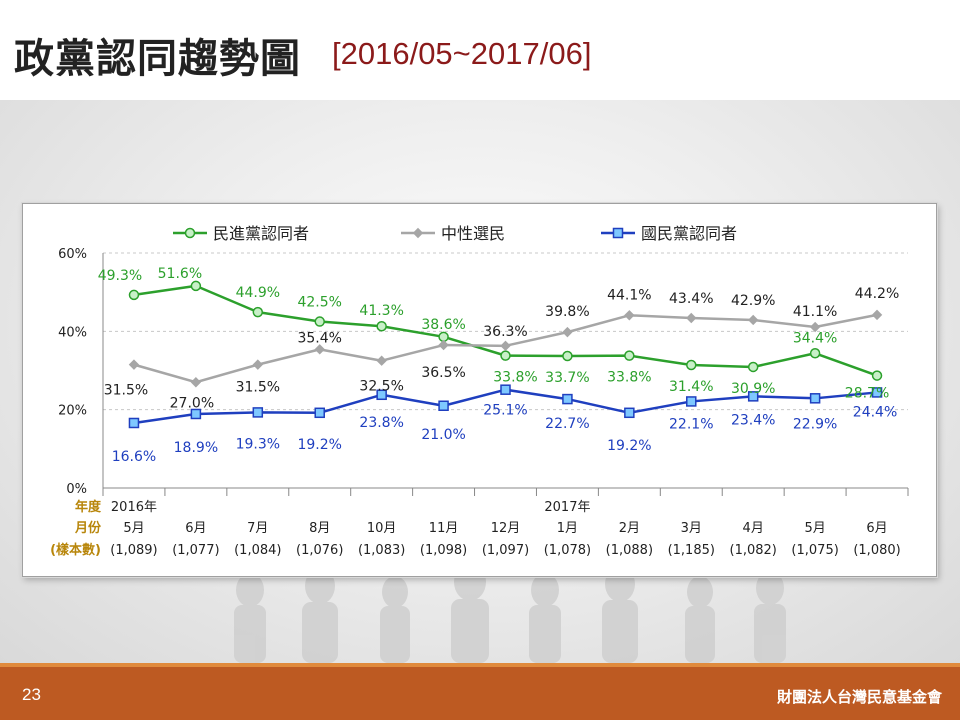  What do you see at coordinates (753, 389) in the screenshot?
I see `data-label: 30.9%` at bounding box center [753, 389].